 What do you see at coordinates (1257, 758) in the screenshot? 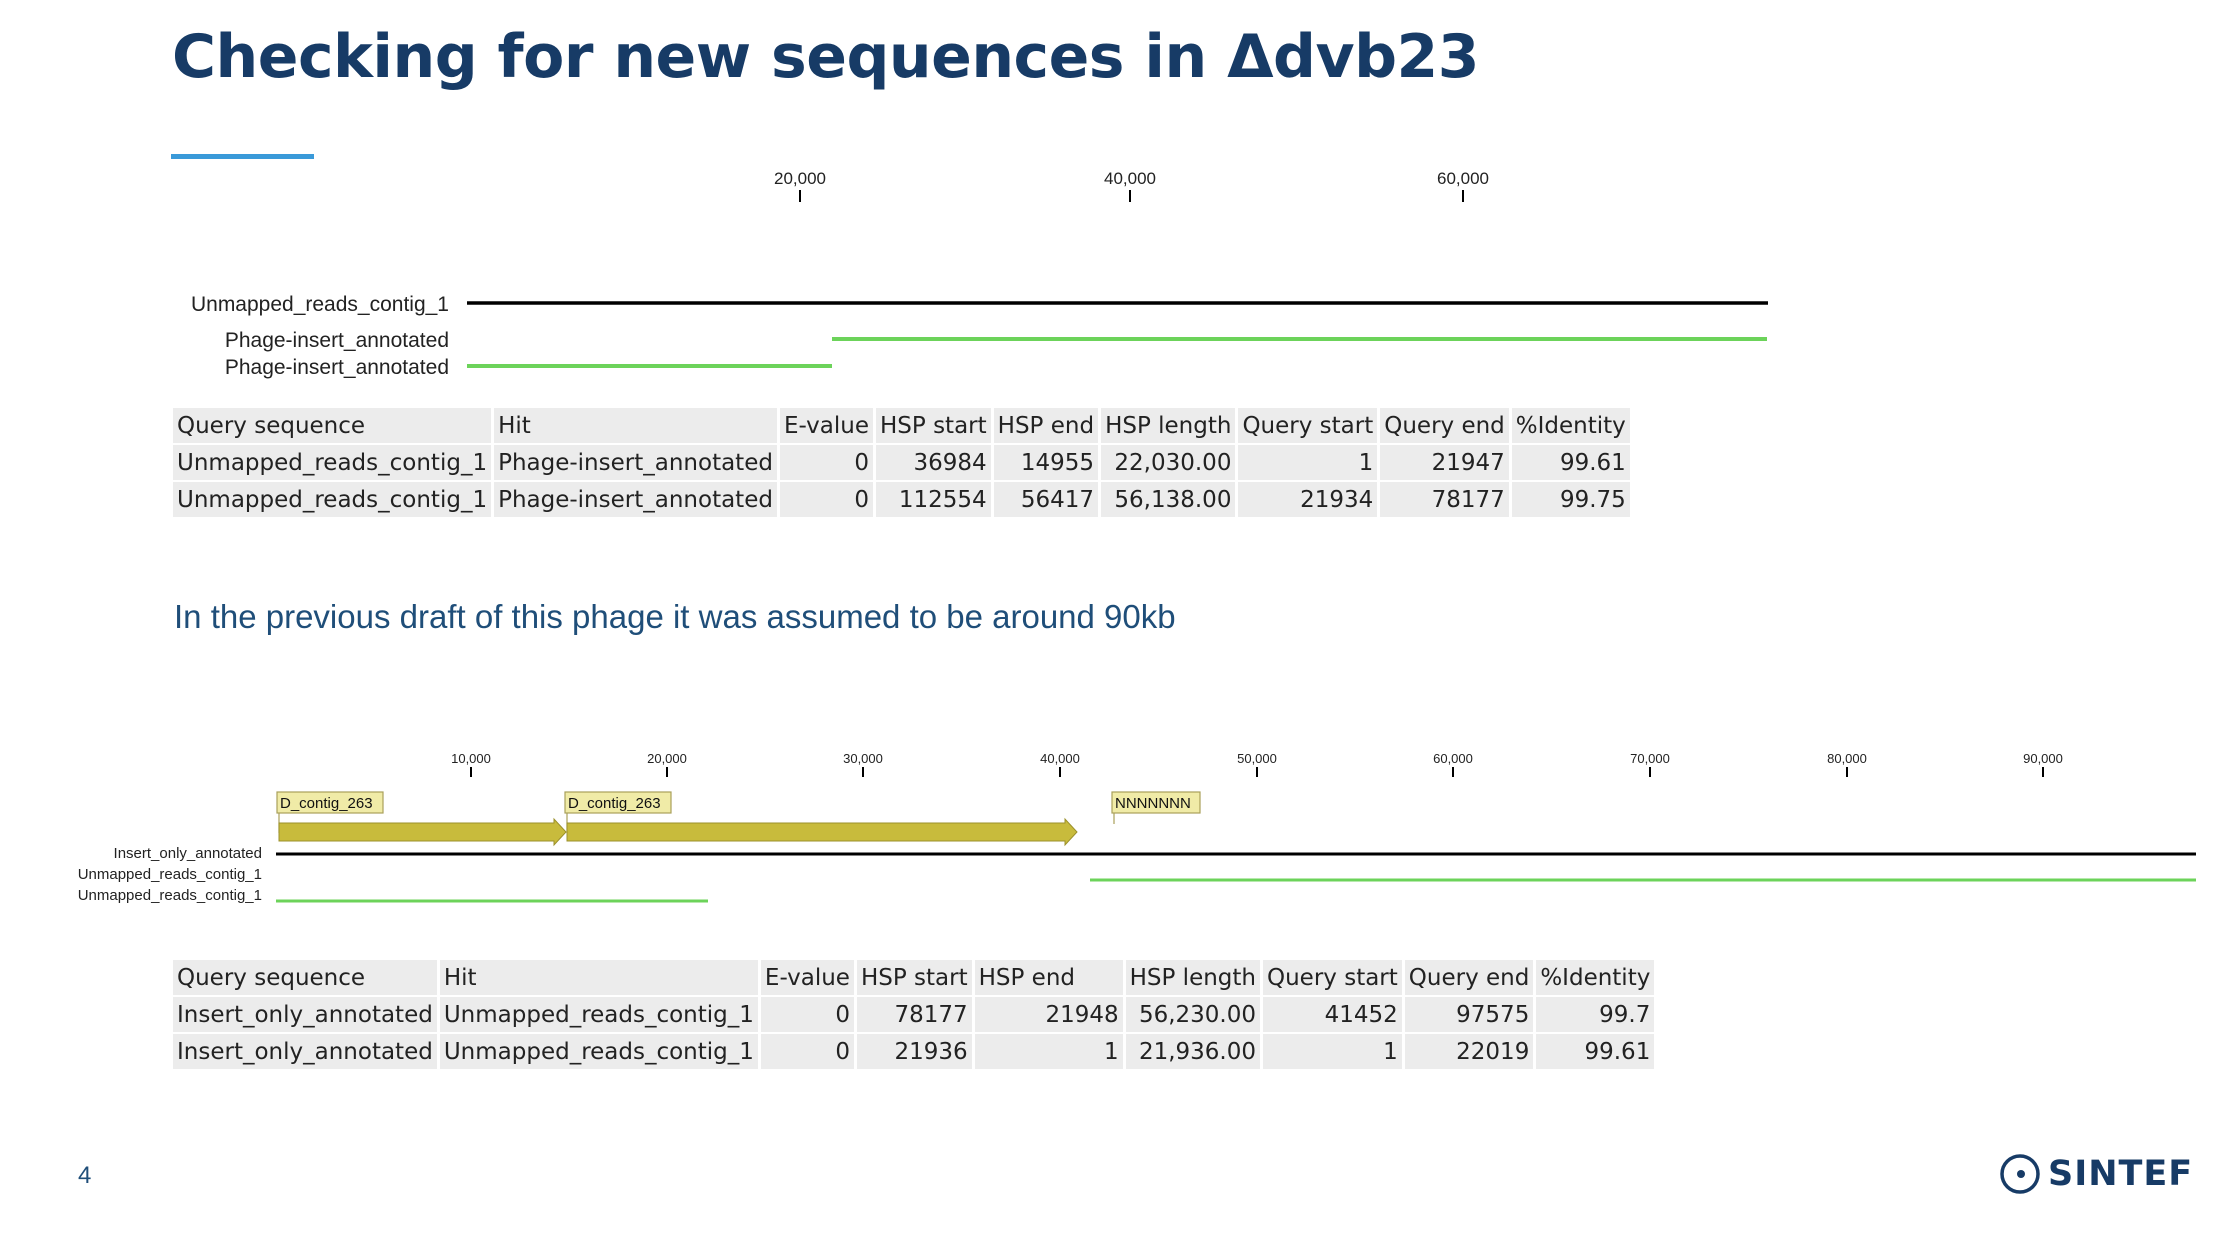
I see `bottom-ruler-tick-label: 50,000` at bounding box center [1257, 758].